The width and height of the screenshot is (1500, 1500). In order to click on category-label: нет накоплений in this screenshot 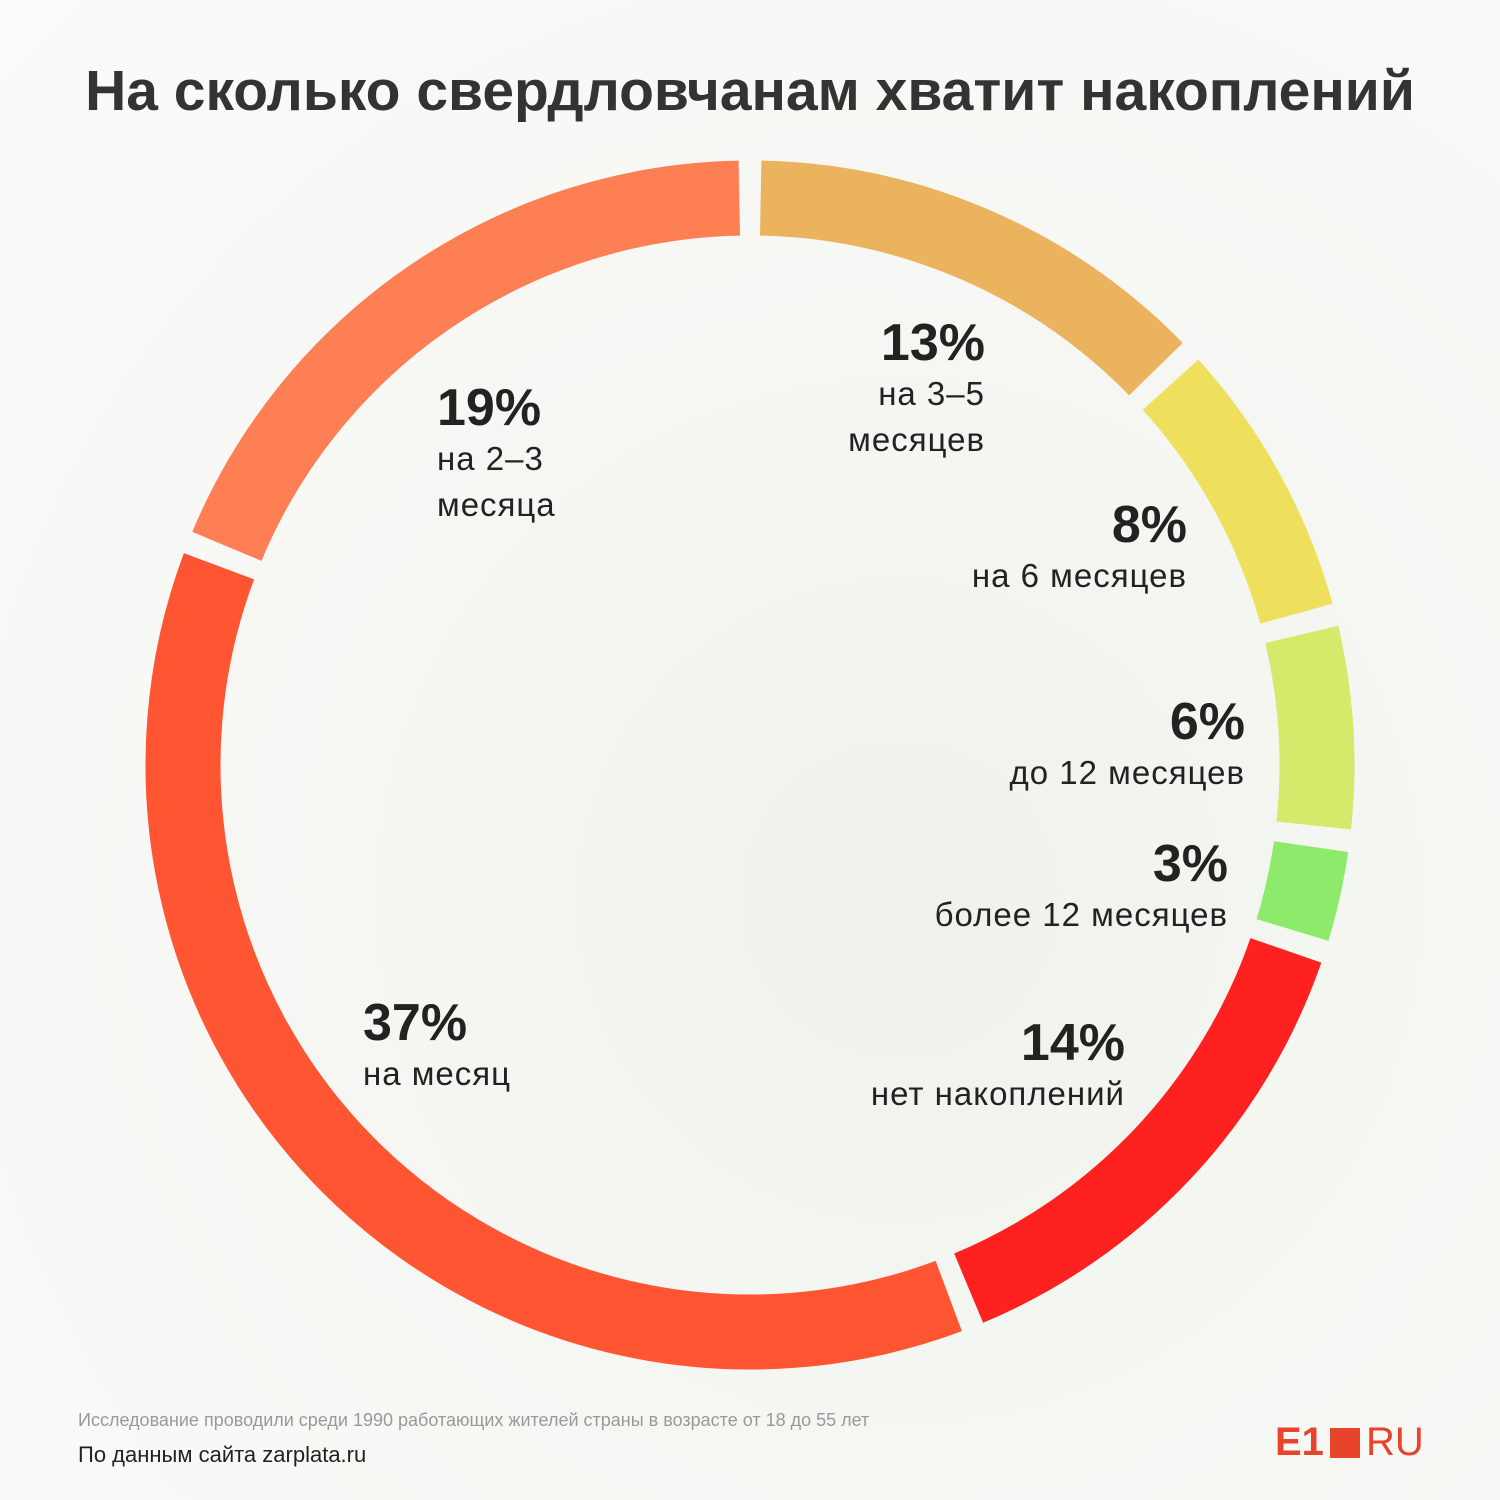, I will do `click(997, 1093)`.